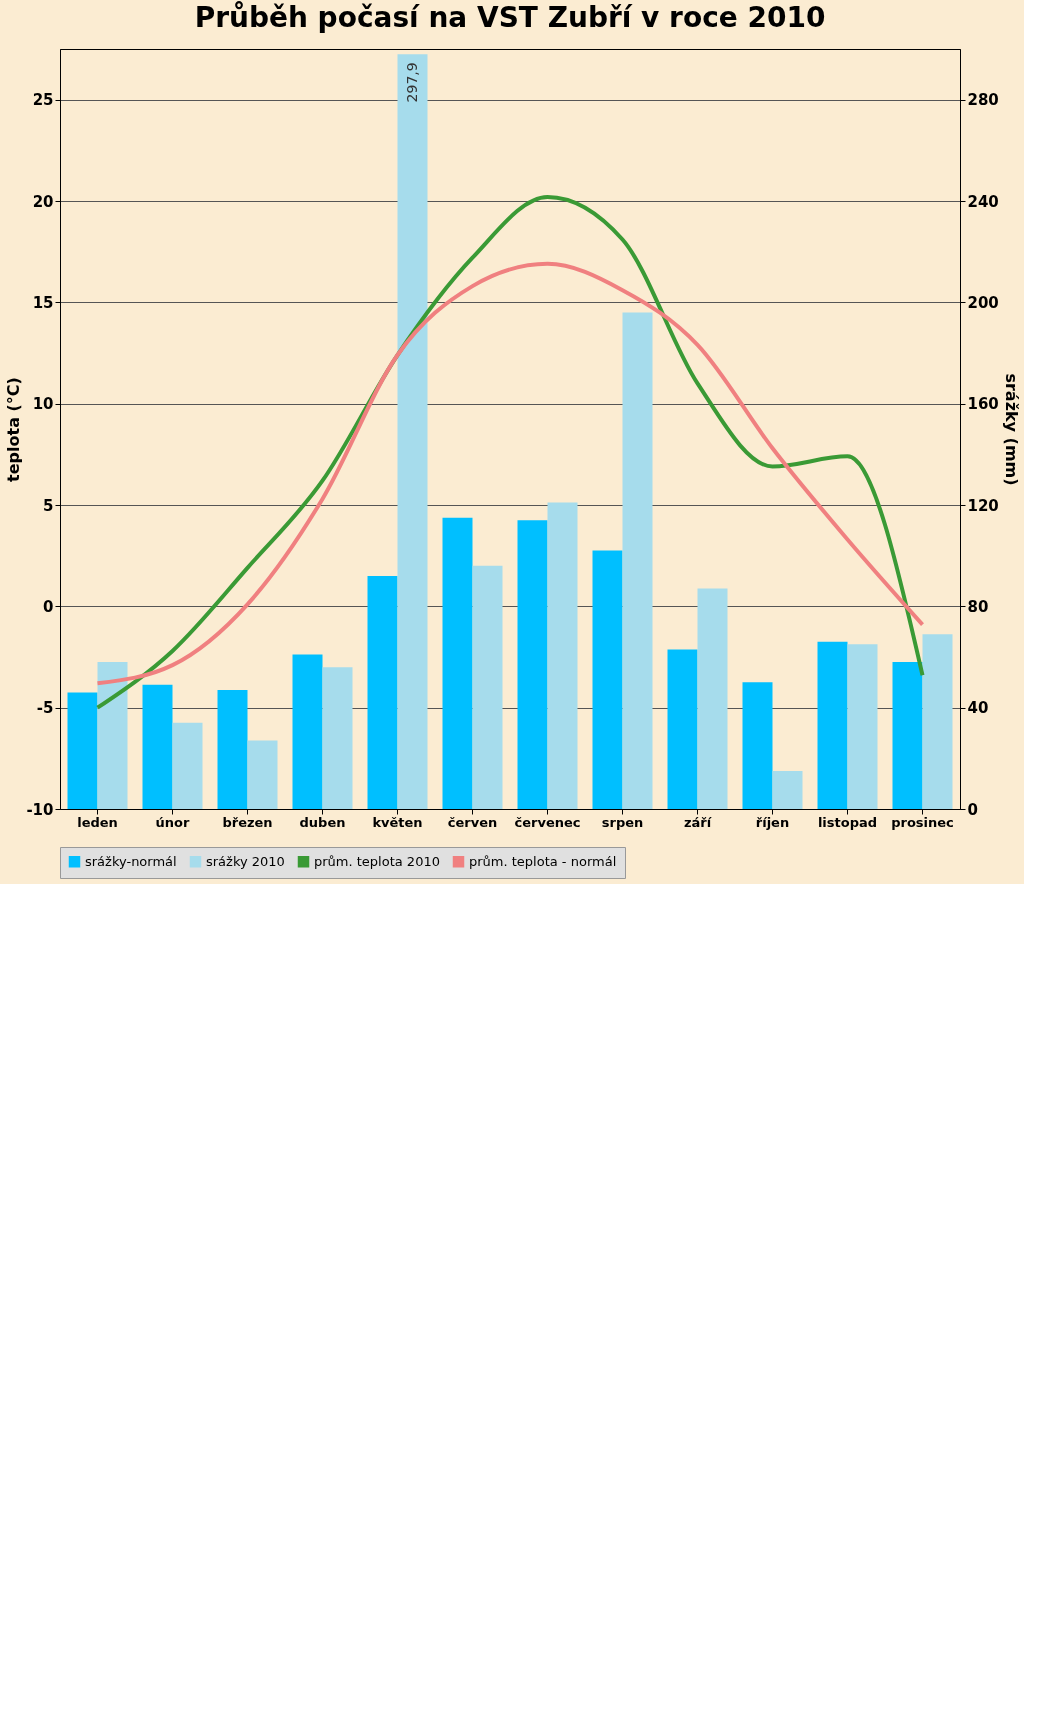  What do you see at coordinates (922, 822) in the screenshot?
I see `x-tick-label: prosinec` at bounding box center [922, 822].